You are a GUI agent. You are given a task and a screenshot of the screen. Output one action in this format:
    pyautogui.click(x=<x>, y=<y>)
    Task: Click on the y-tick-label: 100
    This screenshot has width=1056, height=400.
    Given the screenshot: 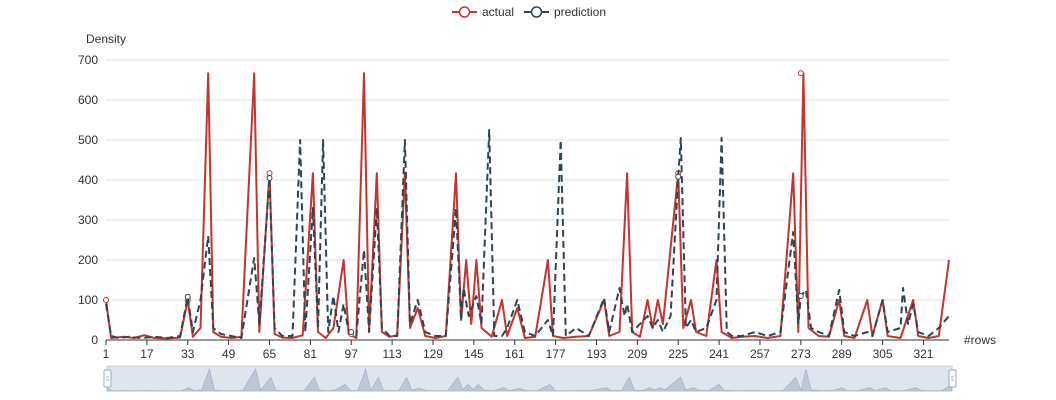 What is the action you would take?
    pyautogui.click(x=88, y=300)
    